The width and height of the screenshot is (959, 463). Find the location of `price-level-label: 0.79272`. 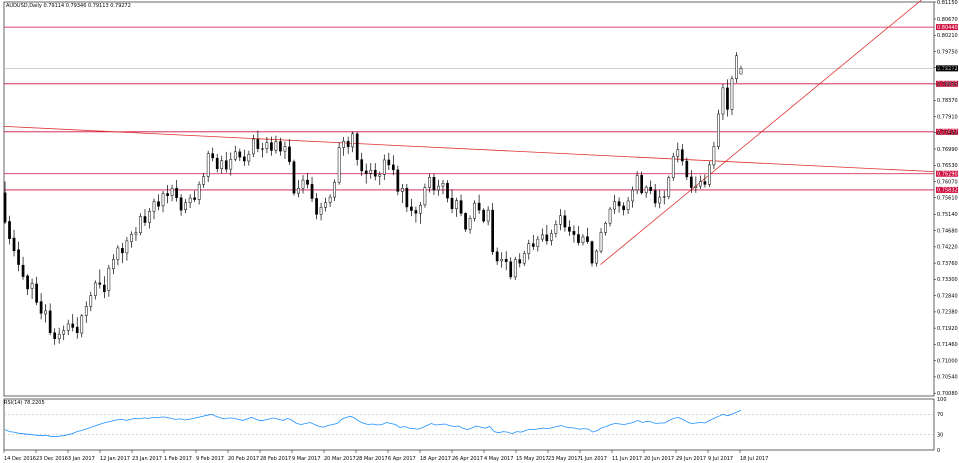

price-level-label: 0.79272 is located at coordinates (947, 69).